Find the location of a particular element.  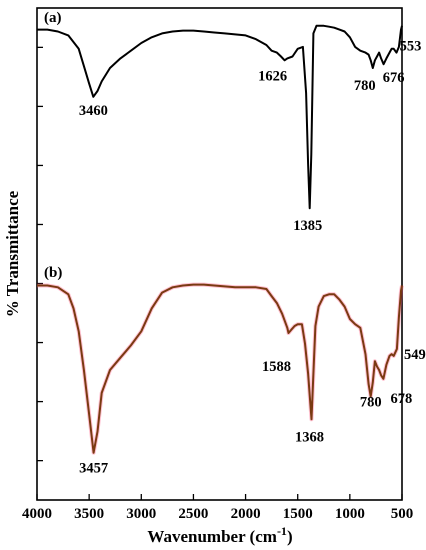

peak-label: 678 is located at coordinates (402, 399).